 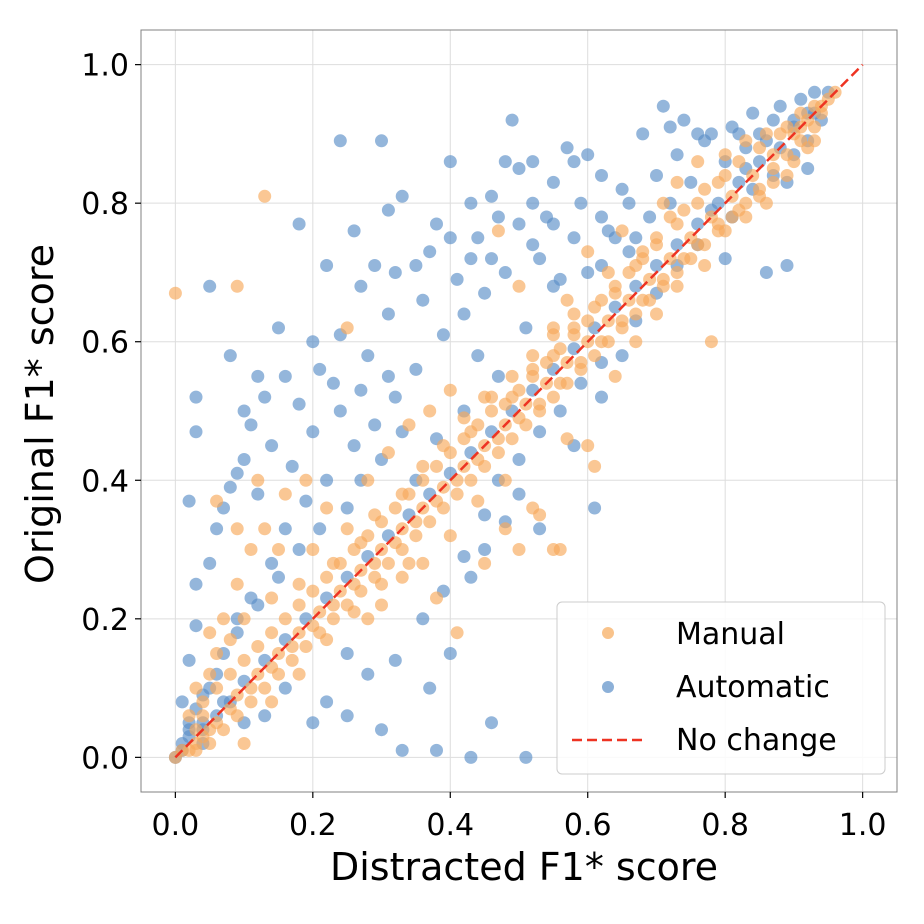 What do you see at coordinates (730, 634) in the screenshot?
I see `legend-manual-label: Manual` at bounding box center [730, 634].